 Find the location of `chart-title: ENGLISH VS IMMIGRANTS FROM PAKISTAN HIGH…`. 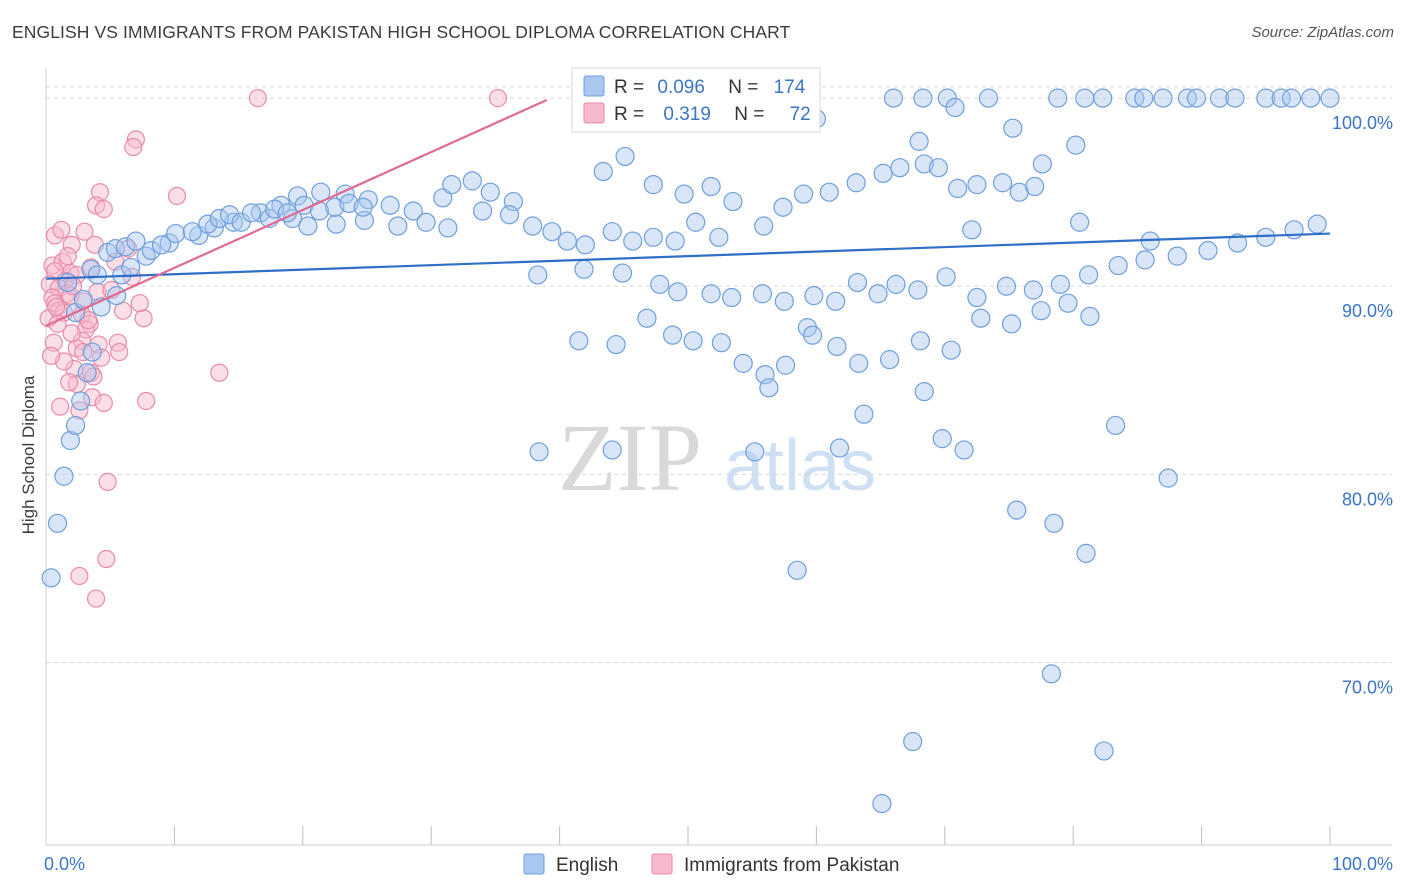

chart-title: ENGLISH VS IMMIGRANTS FROM PAKISTAN HIGH… is located at coordinates (401, 32).